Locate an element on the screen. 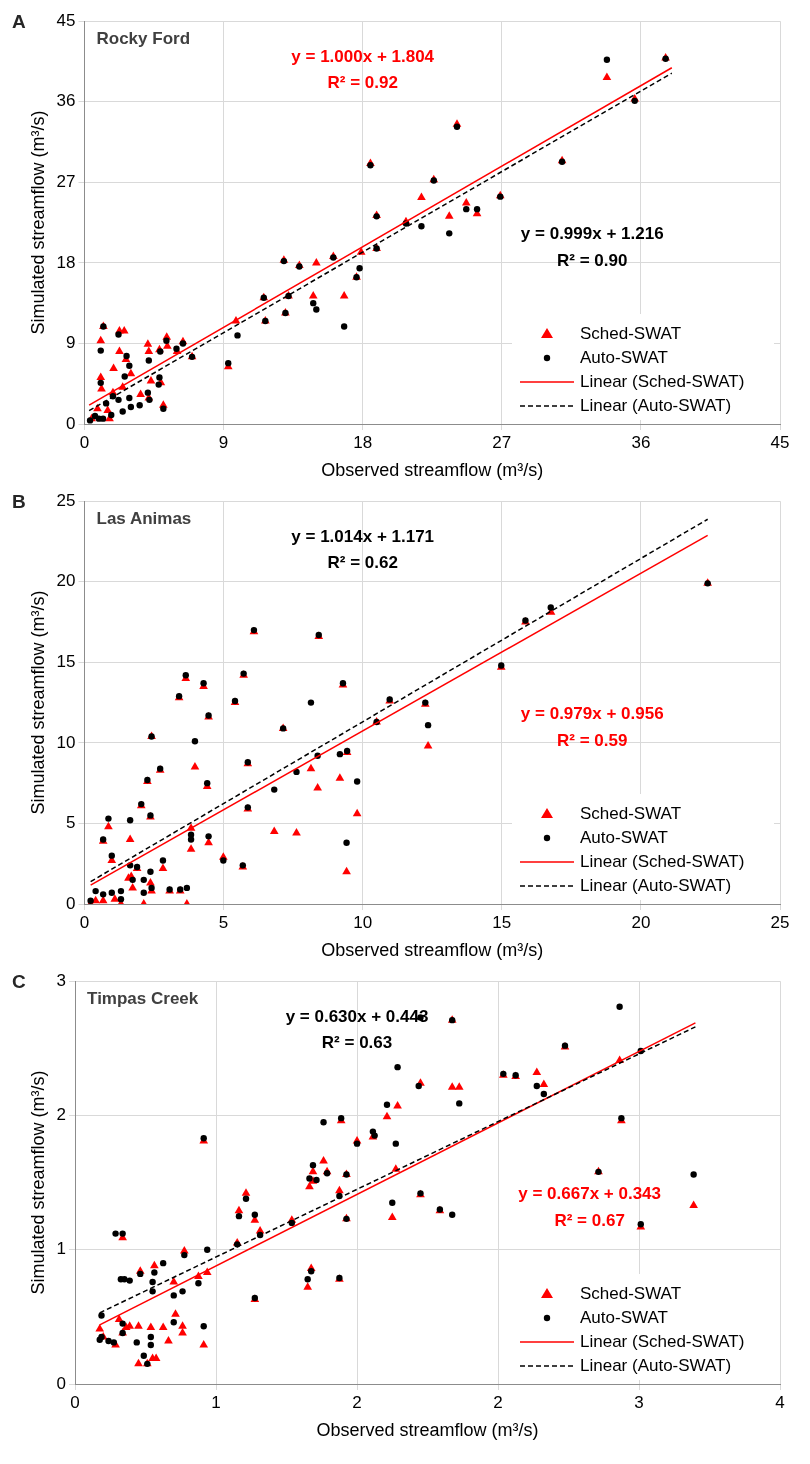  x-tick-label: 25 is located at coordinates (780, 922).